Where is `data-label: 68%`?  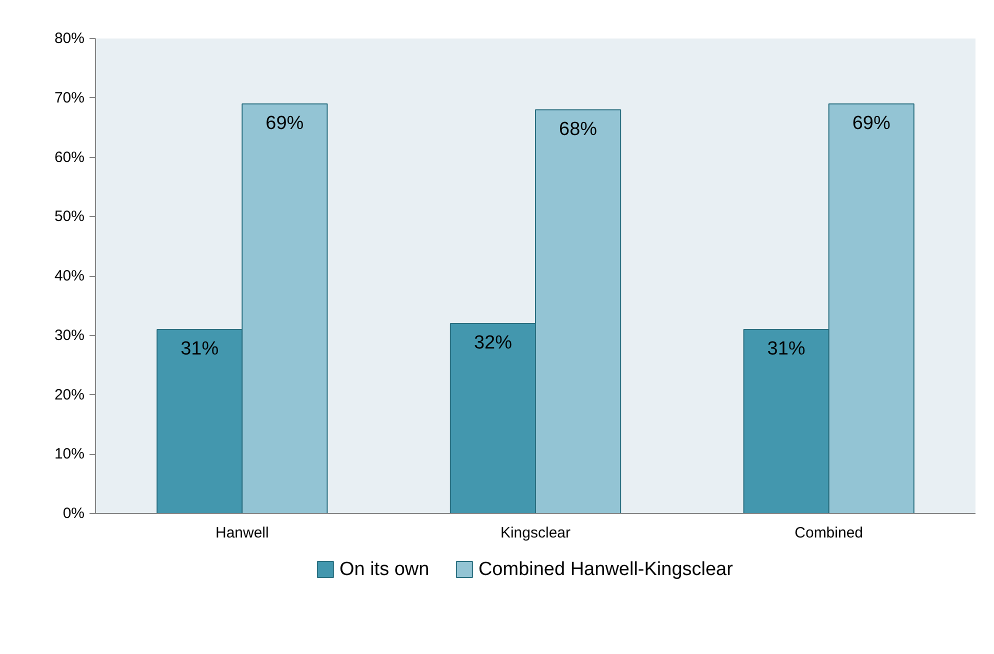 data-label: 68% is located at coordinates (578, 129).